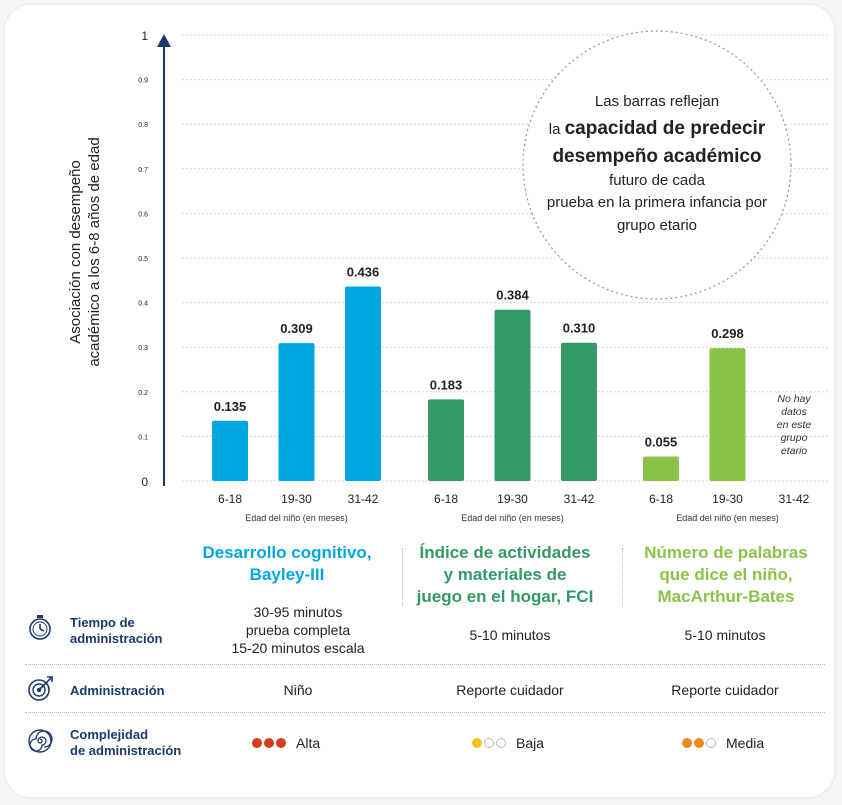 The height and width of the screenshot is (805, 842). I want to click on y-tick-label: 0.8, so click(143, 125).